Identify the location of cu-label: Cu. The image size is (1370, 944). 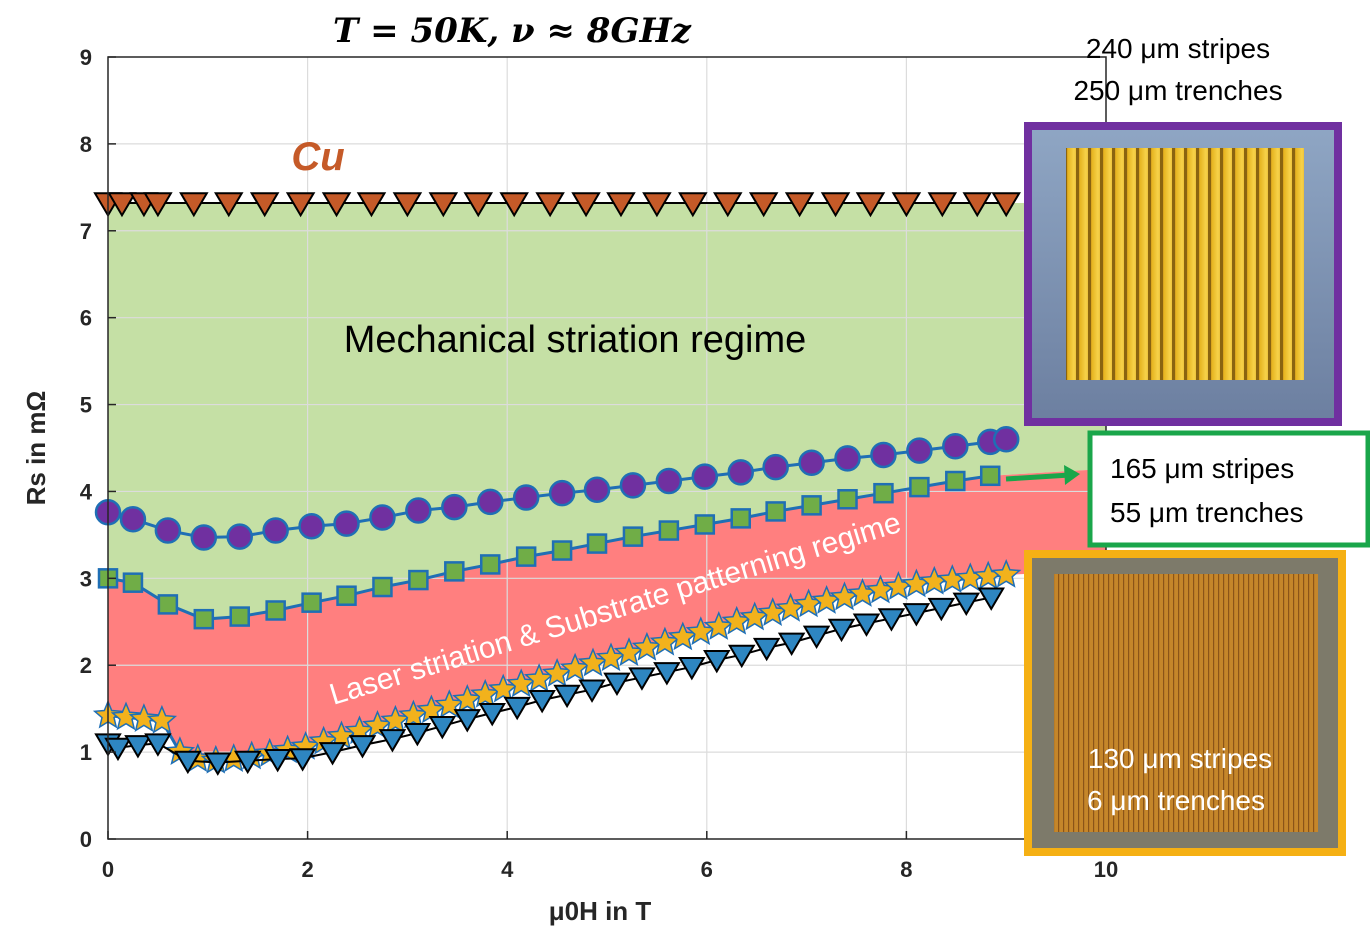
(317, 157).